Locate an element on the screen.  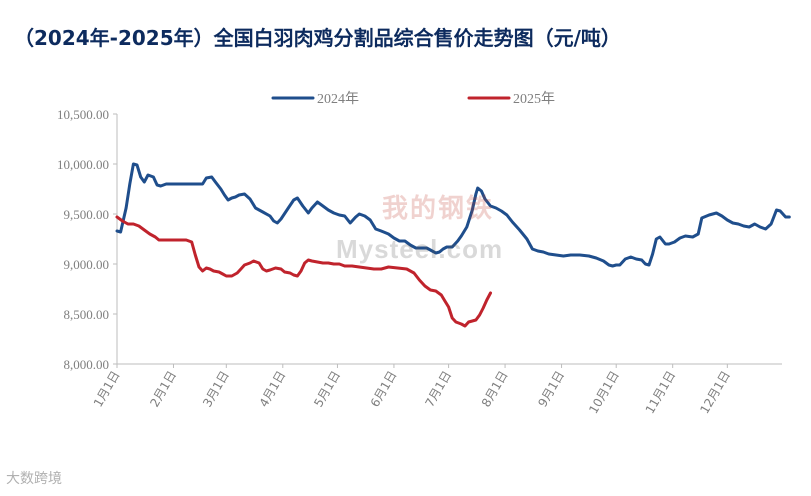
x-tick-label: 10月1日 is located at coordinates (604, 393).